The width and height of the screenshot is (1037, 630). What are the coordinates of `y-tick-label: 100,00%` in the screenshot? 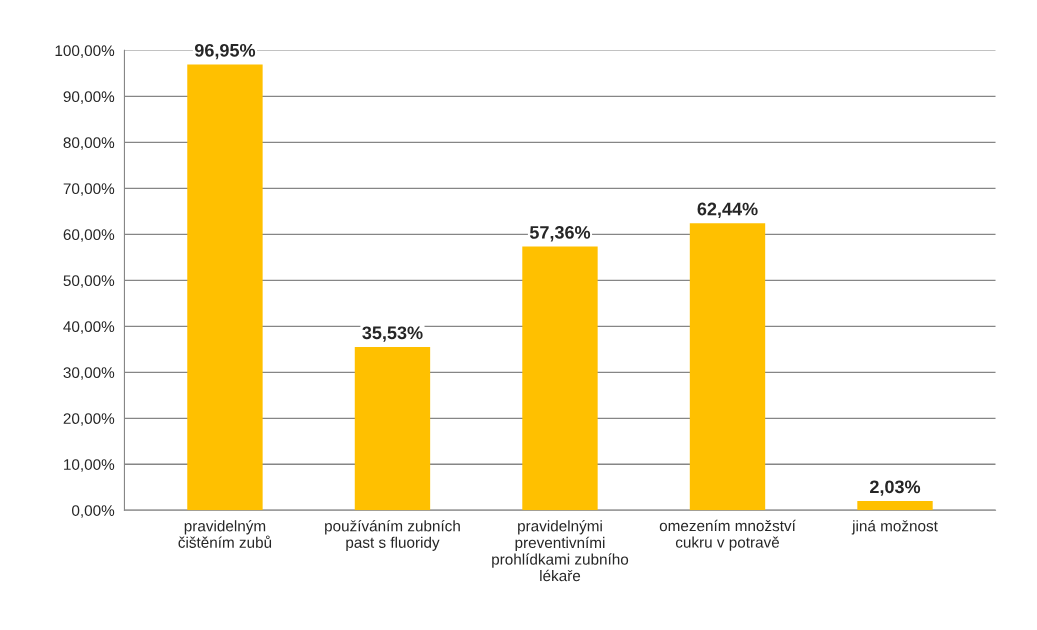 It's located at (85, 51).